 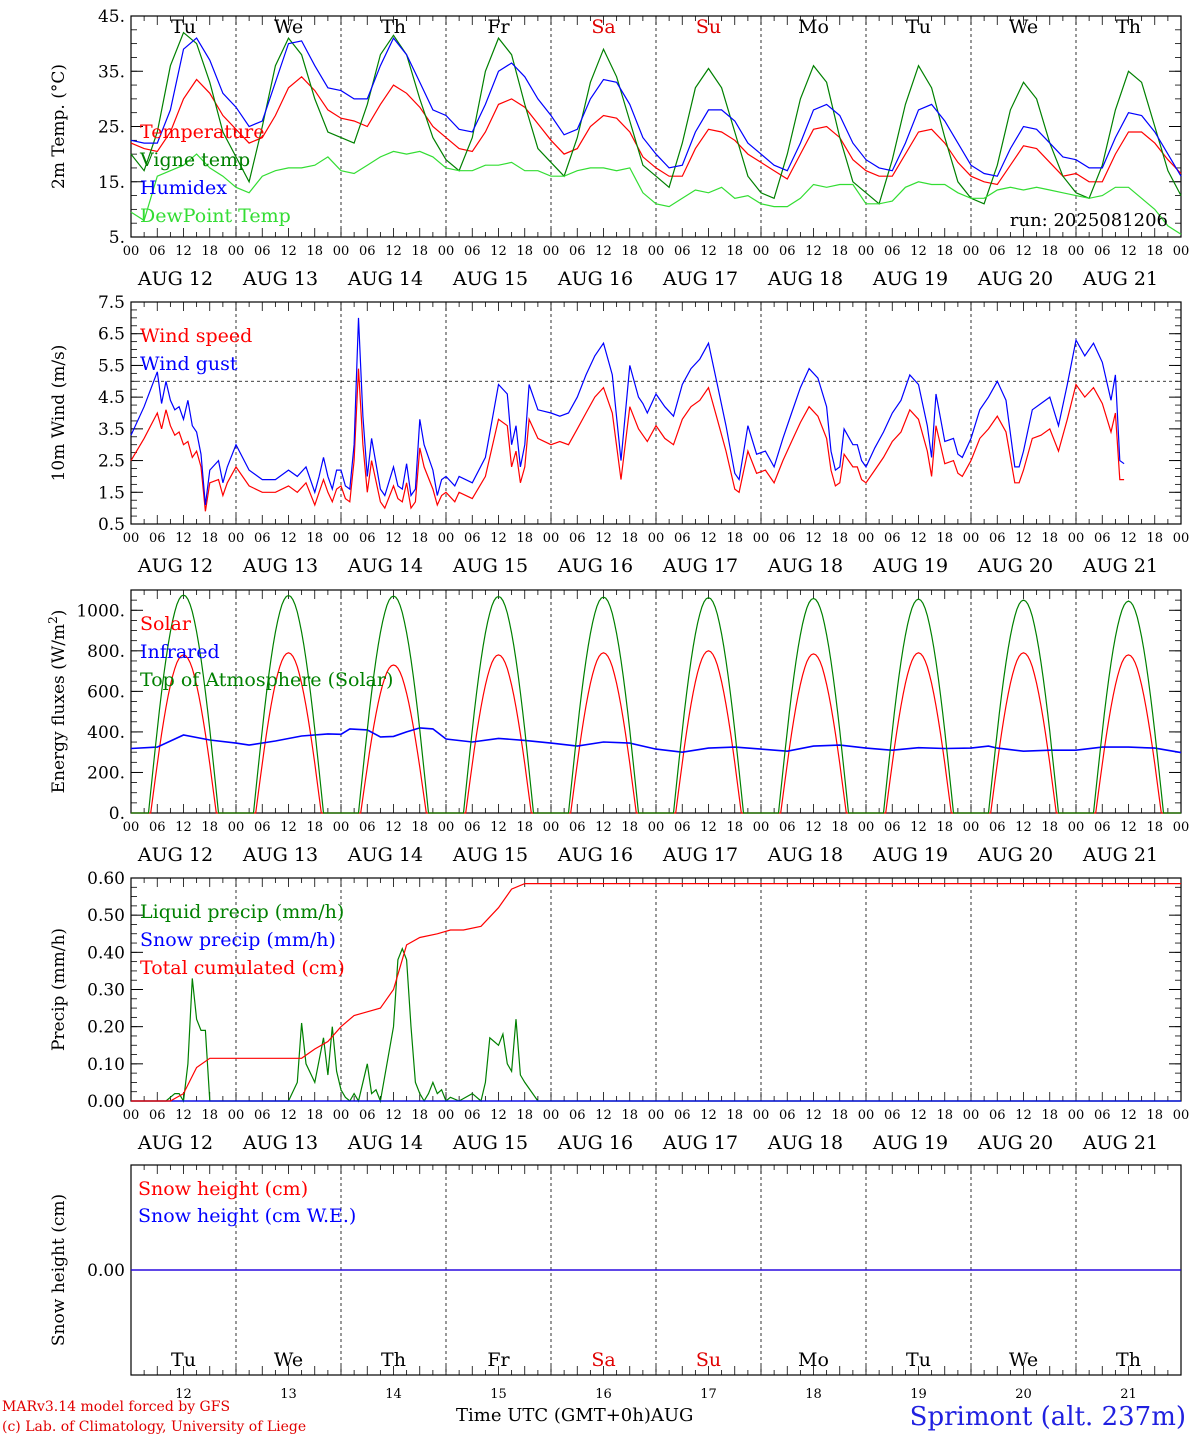 I want to click on precip-date-label: AUG 14, so click(x=385, y=1143).